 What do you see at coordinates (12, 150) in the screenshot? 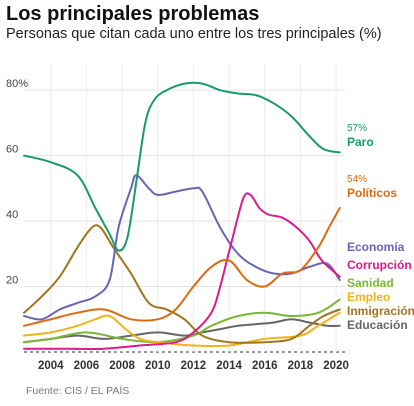
I see `y-tick-label: 60` at bounding box center [12, 150].